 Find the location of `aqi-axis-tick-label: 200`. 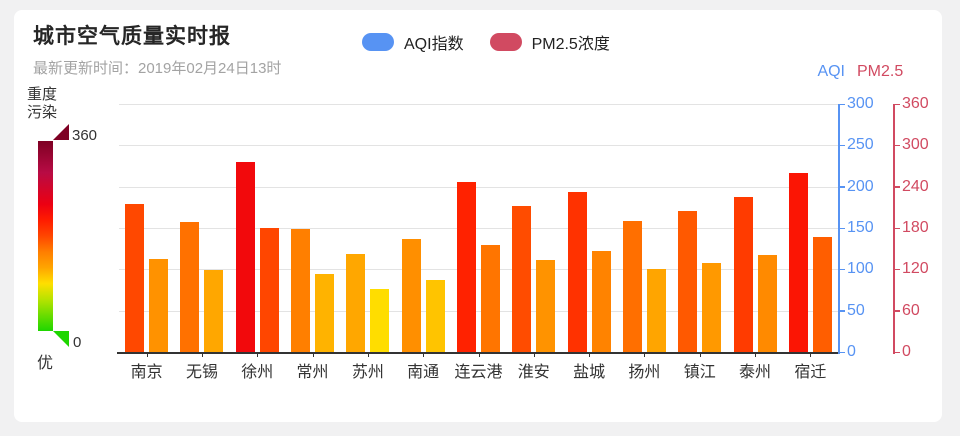

aqi-axis-tick-label: 200 is located at coordinates (860, 186).